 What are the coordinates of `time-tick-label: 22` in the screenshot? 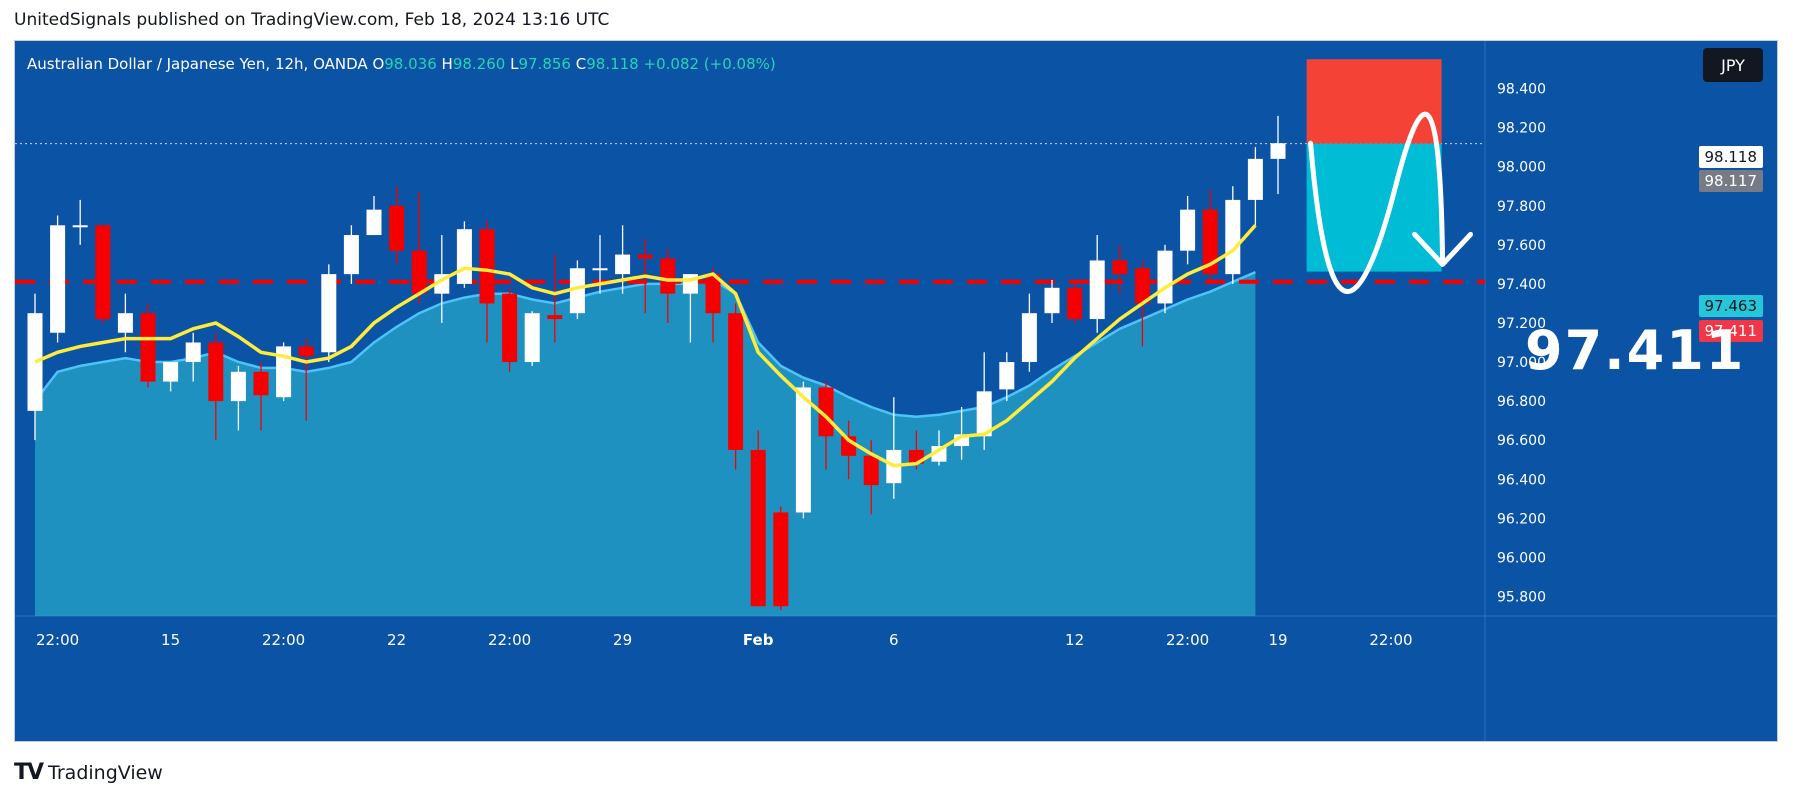 It's located at (396, 640).